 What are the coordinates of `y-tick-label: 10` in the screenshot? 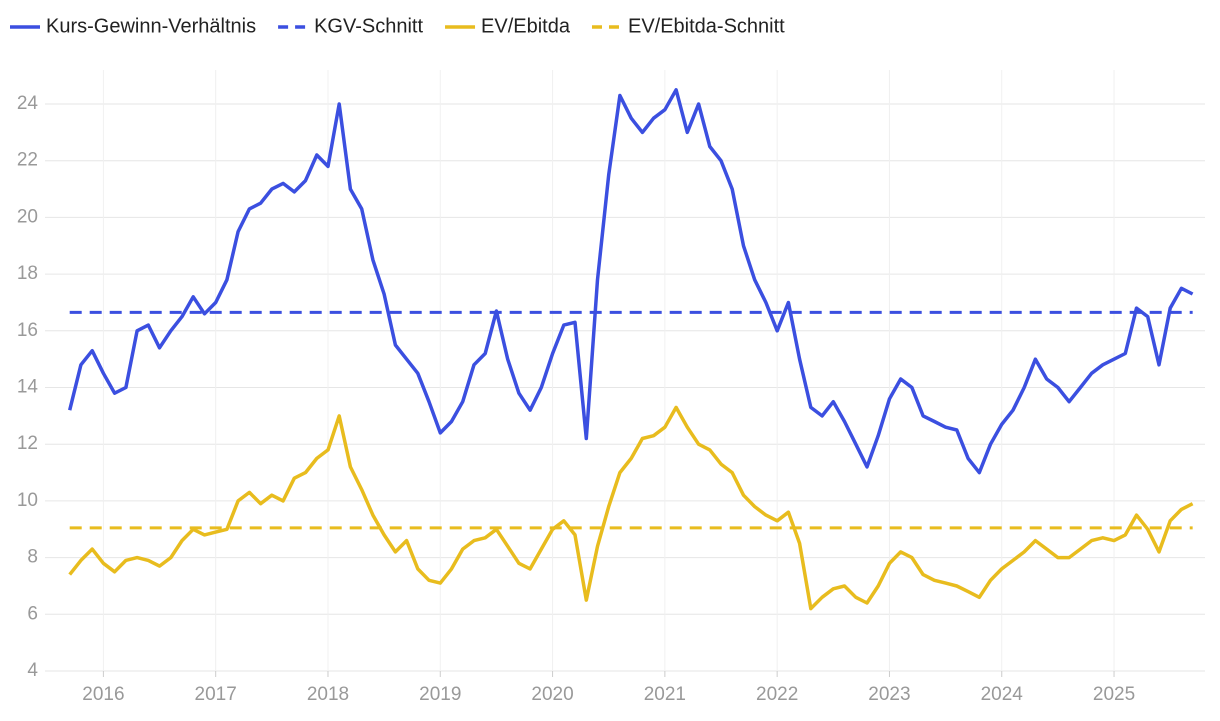 It's located at (27, 500).